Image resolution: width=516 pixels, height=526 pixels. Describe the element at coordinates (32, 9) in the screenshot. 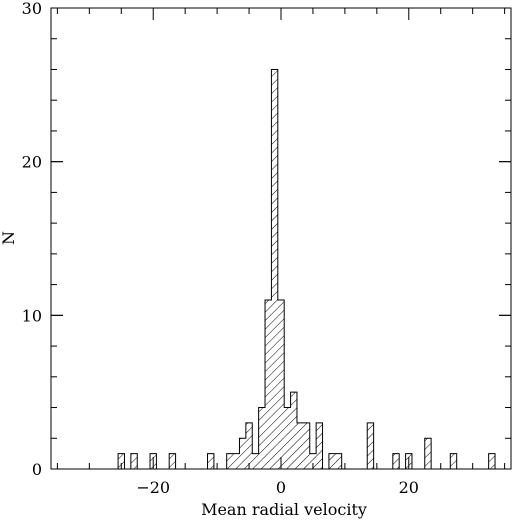

I see `y-tick-label: 30` at that location.